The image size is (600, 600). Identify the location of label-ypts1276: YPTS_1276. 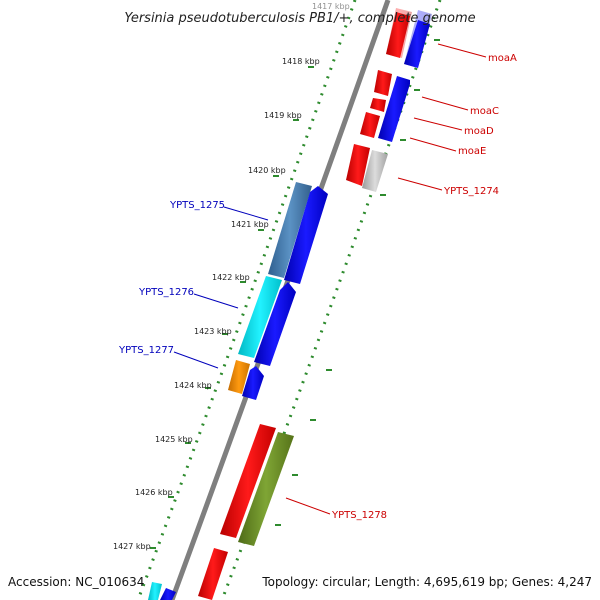
(166, 292).